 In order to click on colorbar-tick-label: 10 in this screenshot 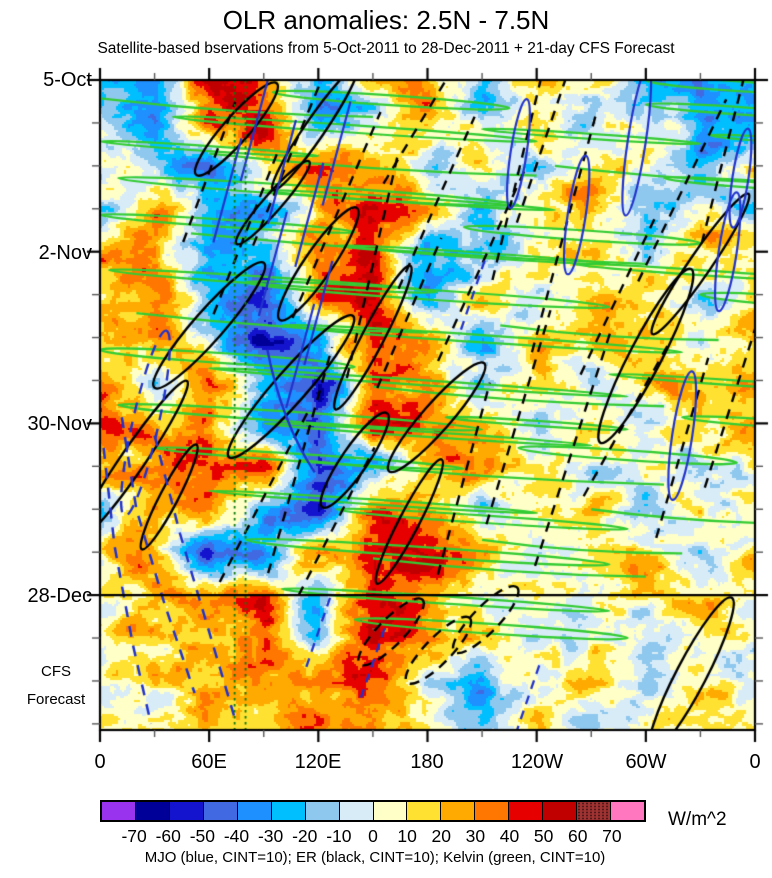, I will do `click(407, 836)`.